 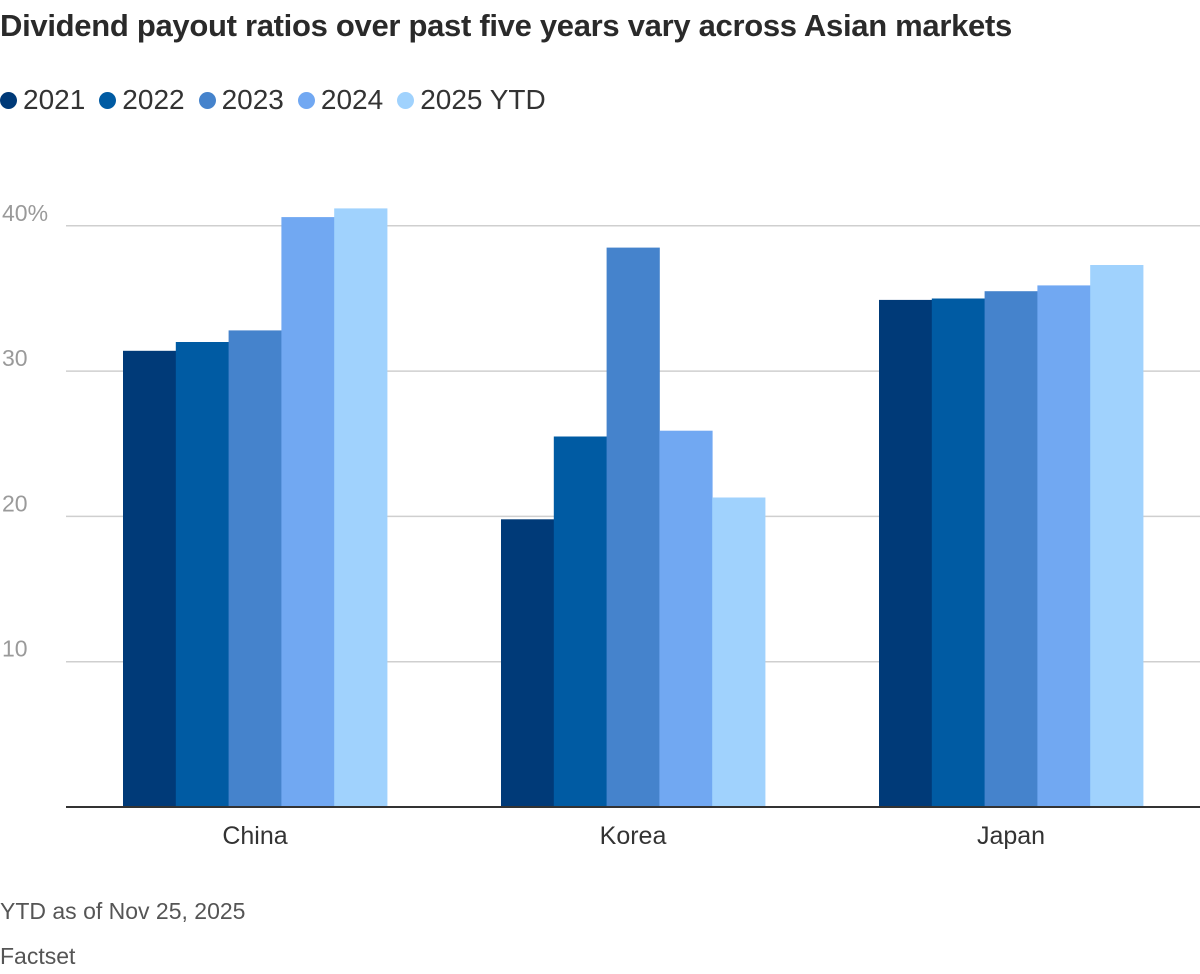 I want to click on legend-item-2022: 2022, so click(x=142, y=100).